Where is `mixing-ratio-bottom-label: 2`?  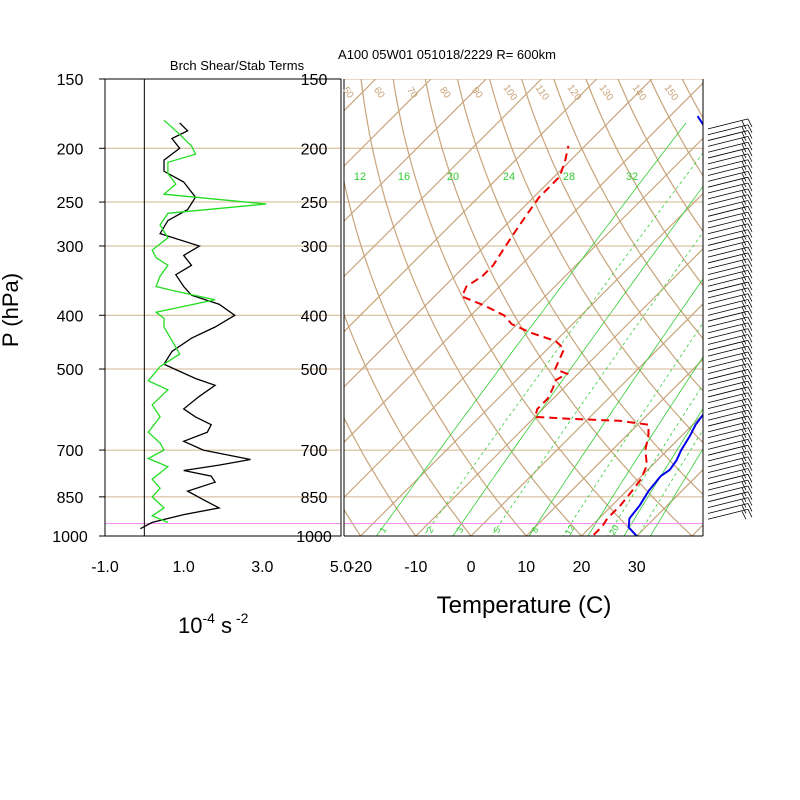
mixing-ratio-bottom-label: 2 is located at coordinates (429, 529).